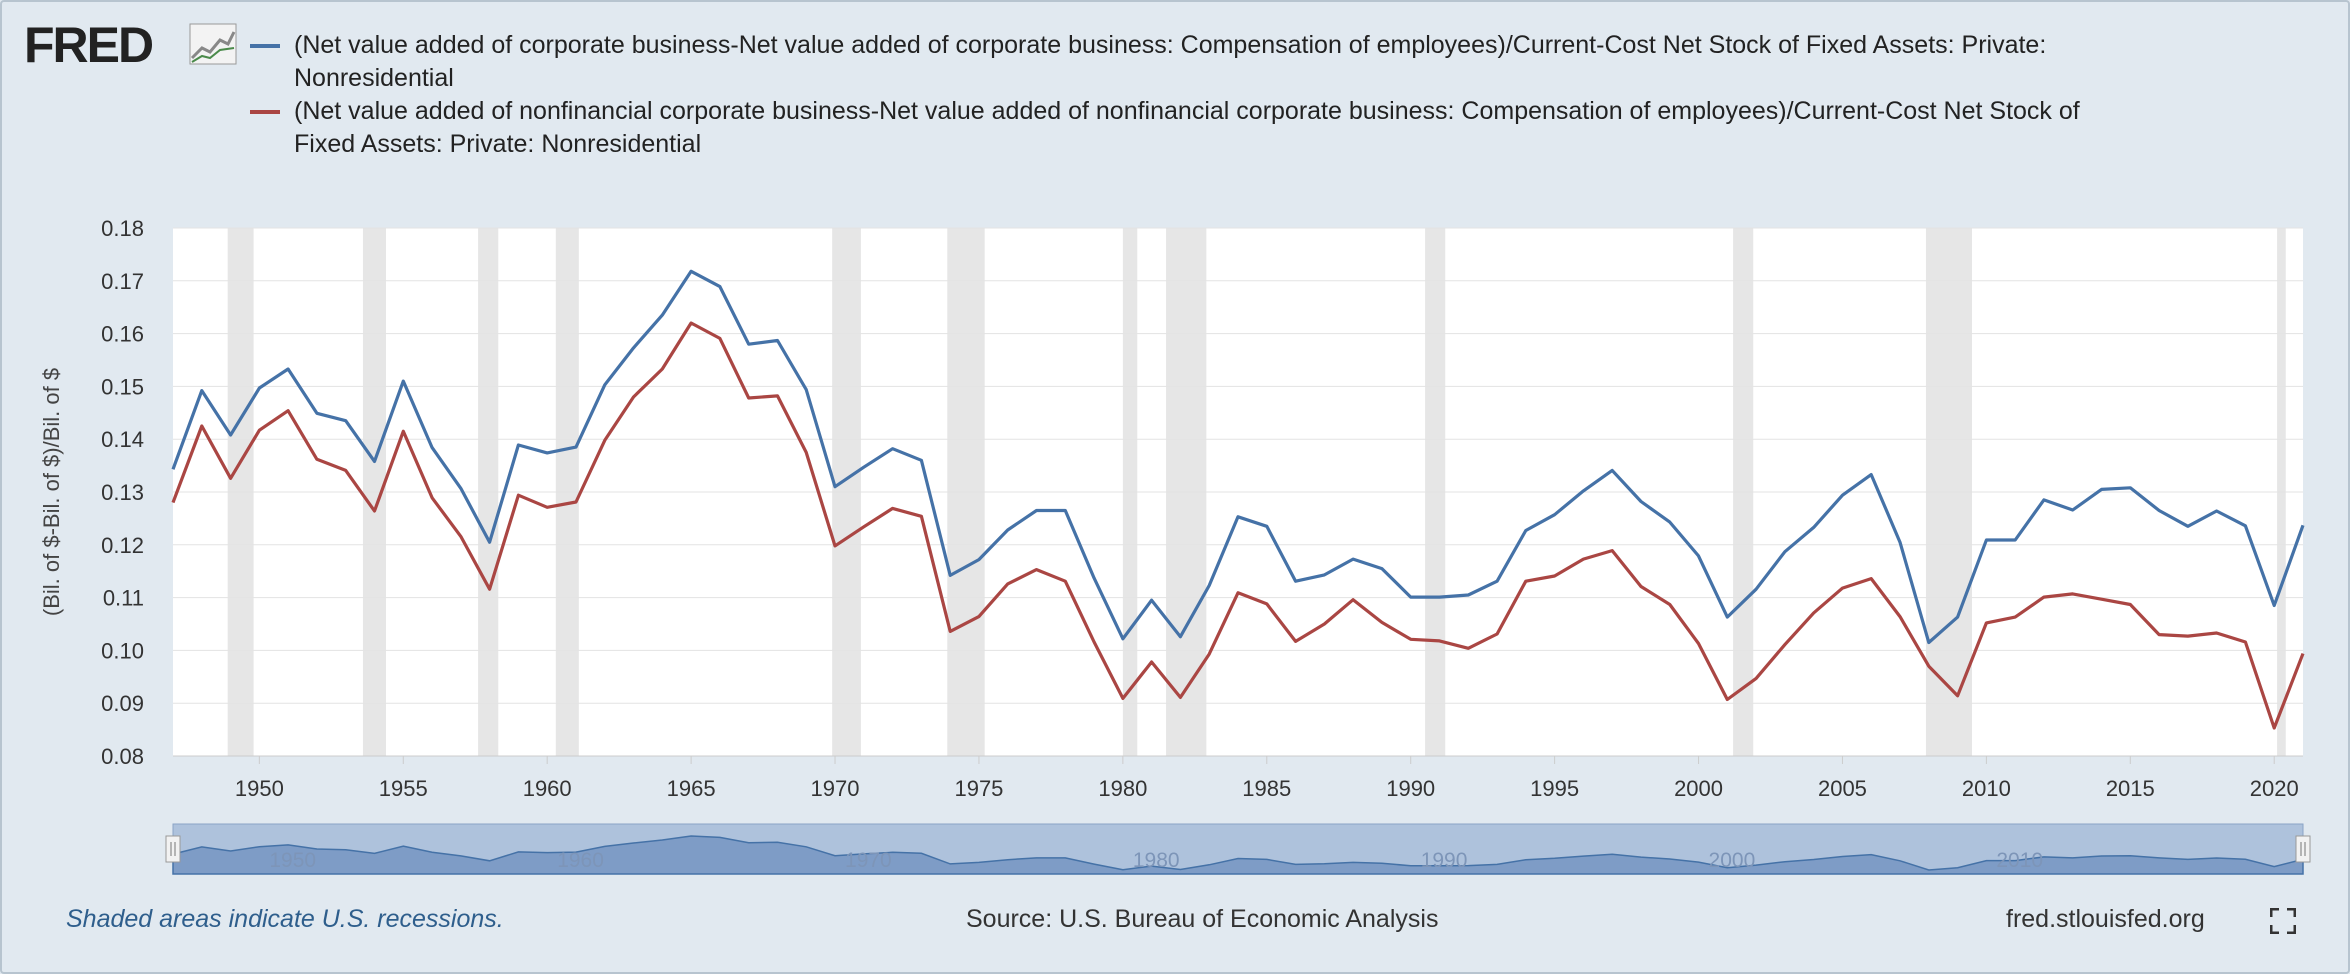 The width and height of the screenshot is (2350, 974). What do you see at coordinates (123, 598) in the screenshot?
I see `y-tick-label: 0.11` at bounding box center [123, 598].